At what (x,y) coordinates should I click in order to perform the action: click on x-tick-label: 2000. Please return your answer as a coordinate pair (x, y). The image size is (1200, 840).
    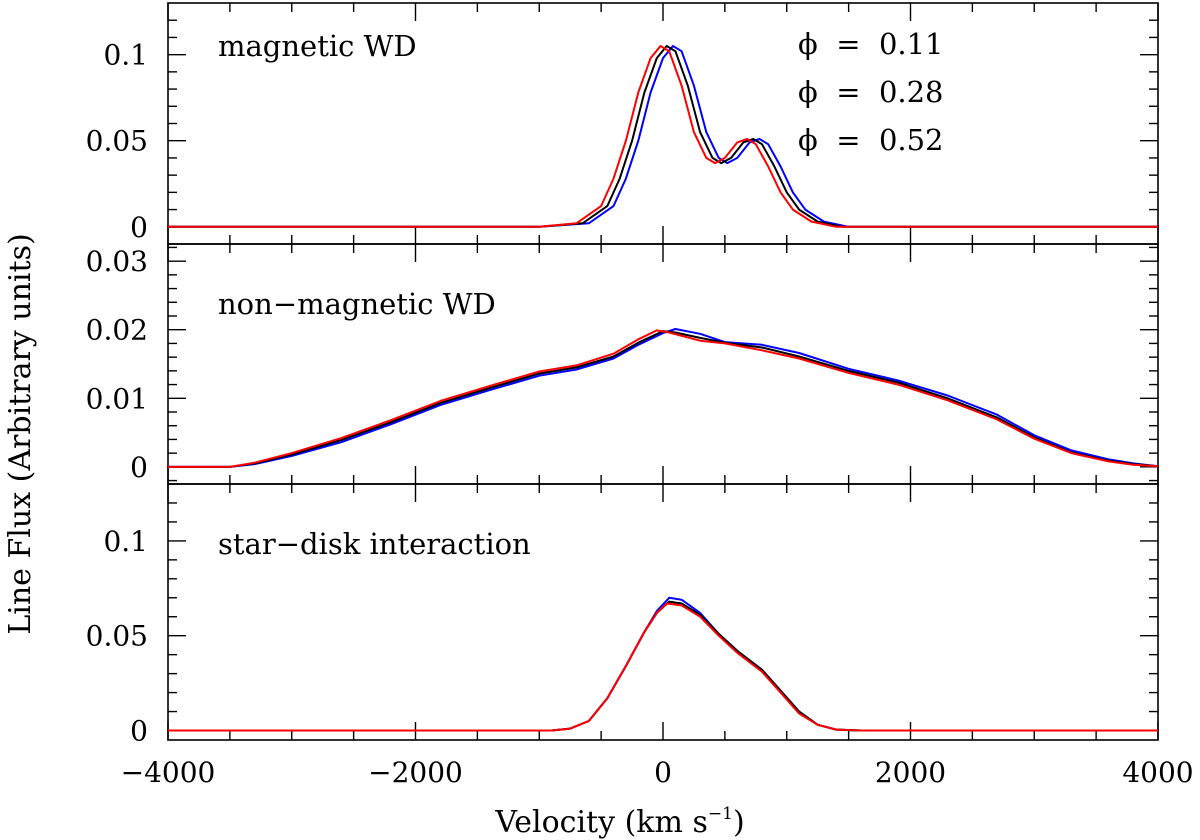
    Looking at the image, I should click on (910, 772).